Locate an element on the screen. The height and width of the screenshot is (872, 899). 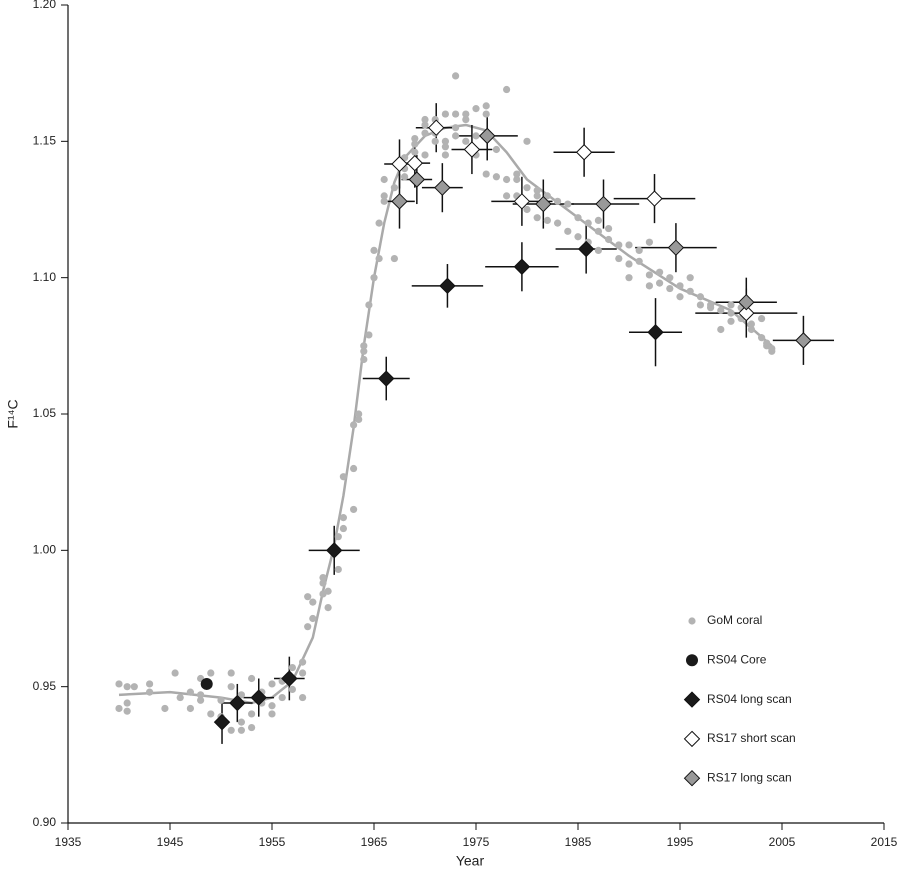
y-axis-label: F¹⁴C is located at coordinates (13, 413).